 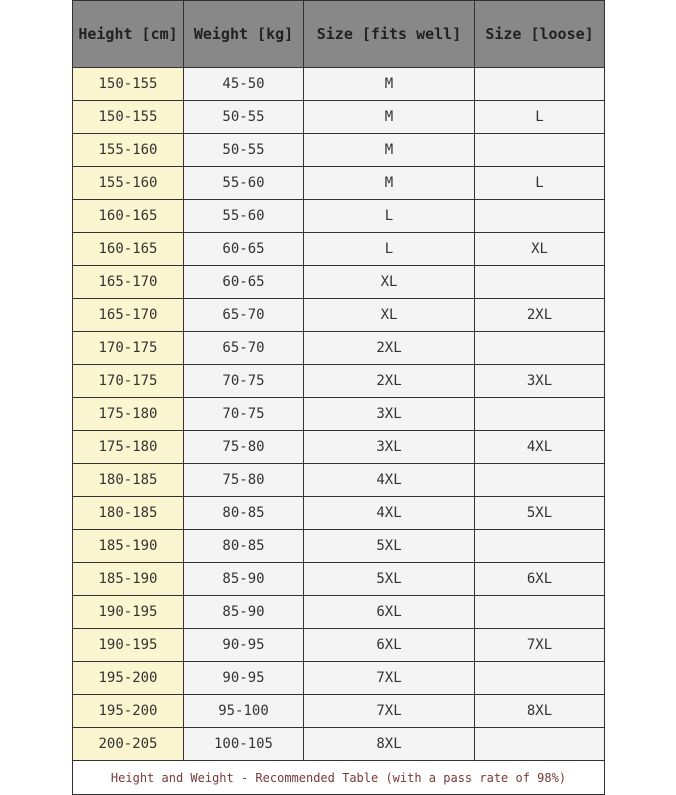 I want to click on table-row: 190-195 85-90 6XL, so click(x=338, y=612).